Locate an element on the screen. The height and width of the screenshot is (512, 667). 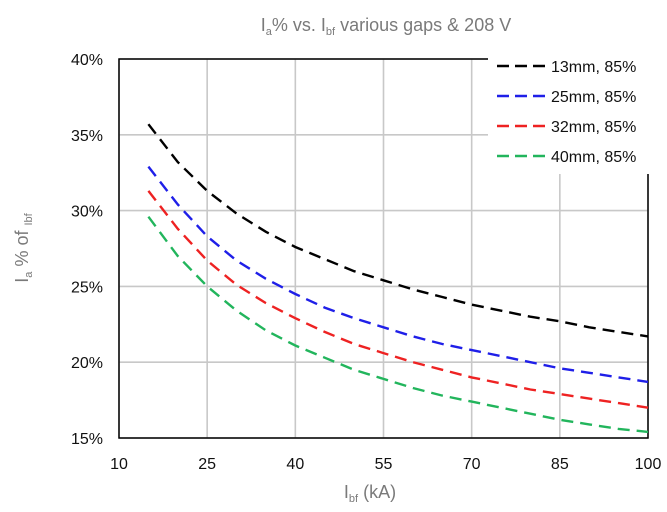
y-axis-title-sub: a is located at coordinates (29, 274).